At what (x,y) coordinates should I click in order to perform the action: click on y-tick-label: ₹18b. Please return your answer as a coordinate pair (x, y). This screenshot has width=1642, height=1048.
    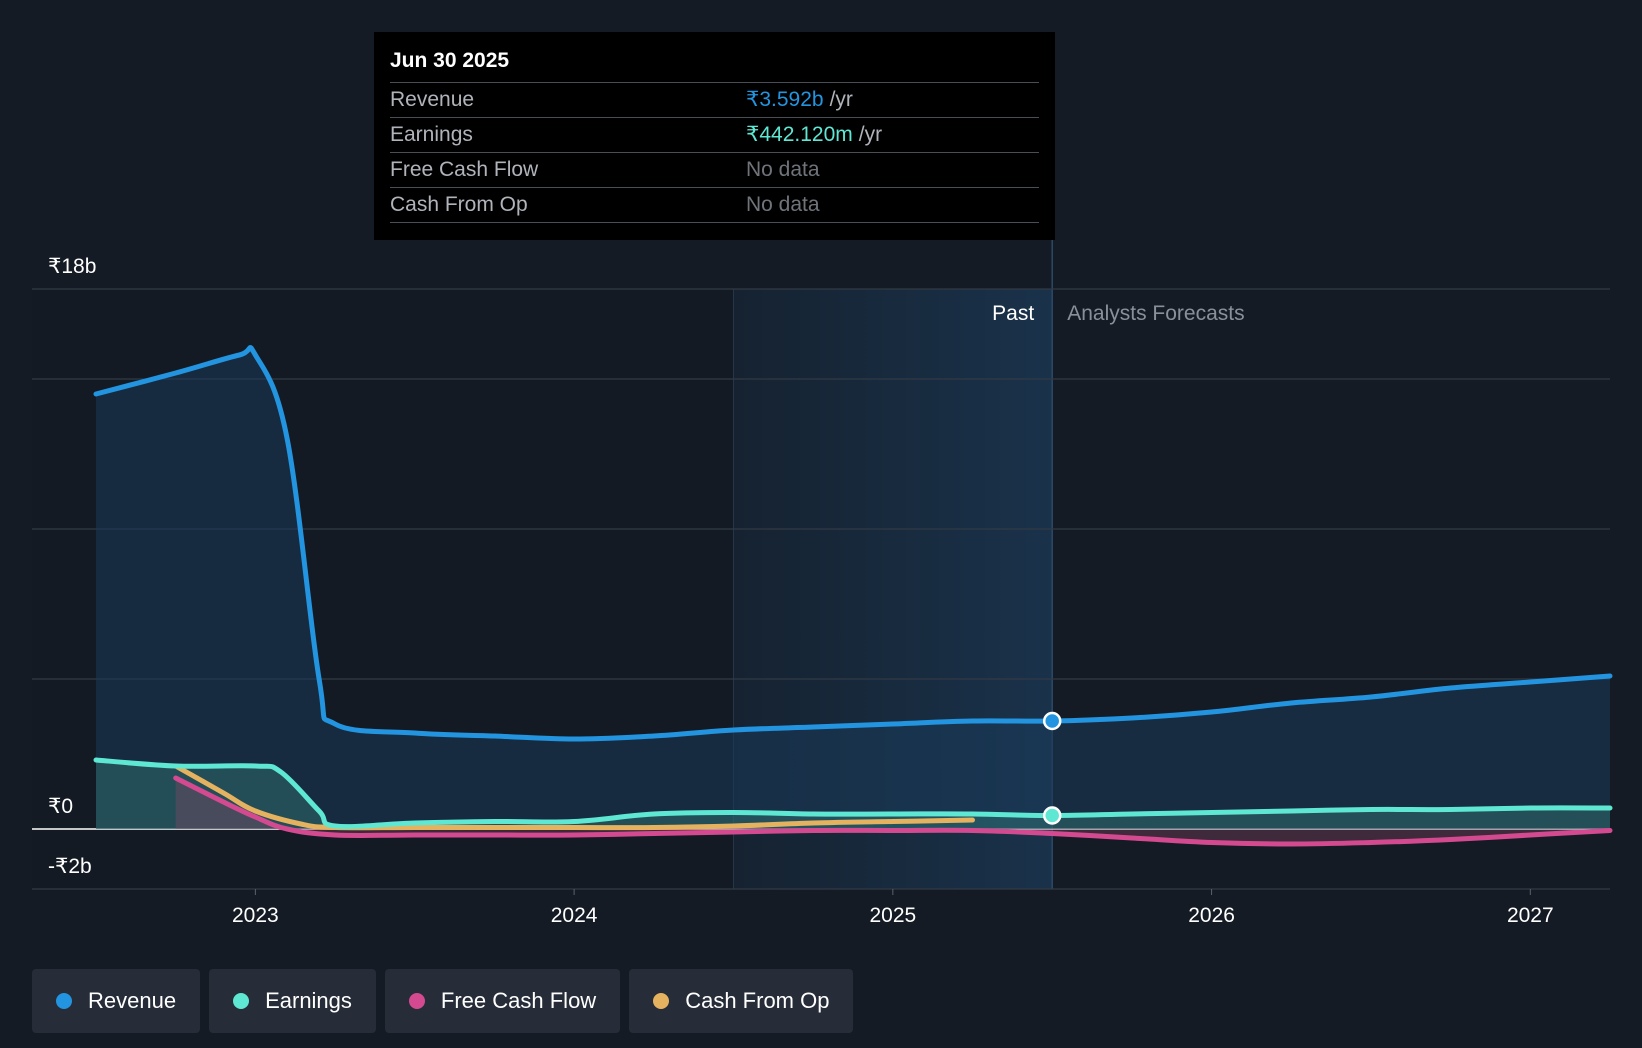
    Looking at the image, I should click on (72, 266).